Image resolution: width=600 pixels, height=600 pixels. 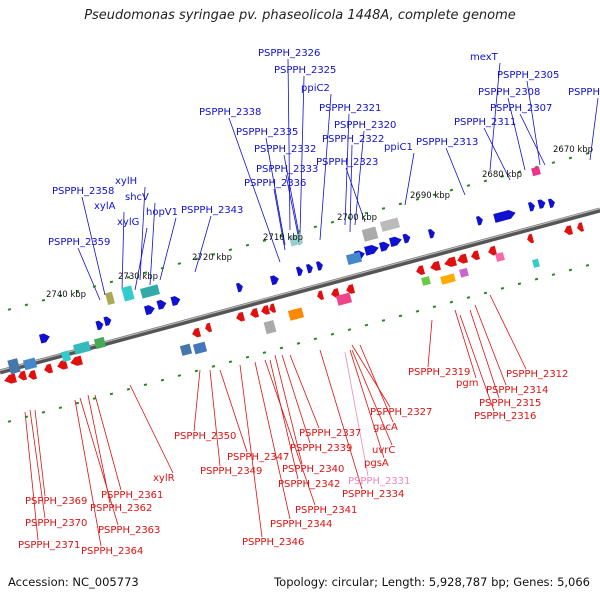 What do you see at coordinates (385, 427) in the screenshot?
I see `gene-label: gacA` at bounding box center [385, 427].